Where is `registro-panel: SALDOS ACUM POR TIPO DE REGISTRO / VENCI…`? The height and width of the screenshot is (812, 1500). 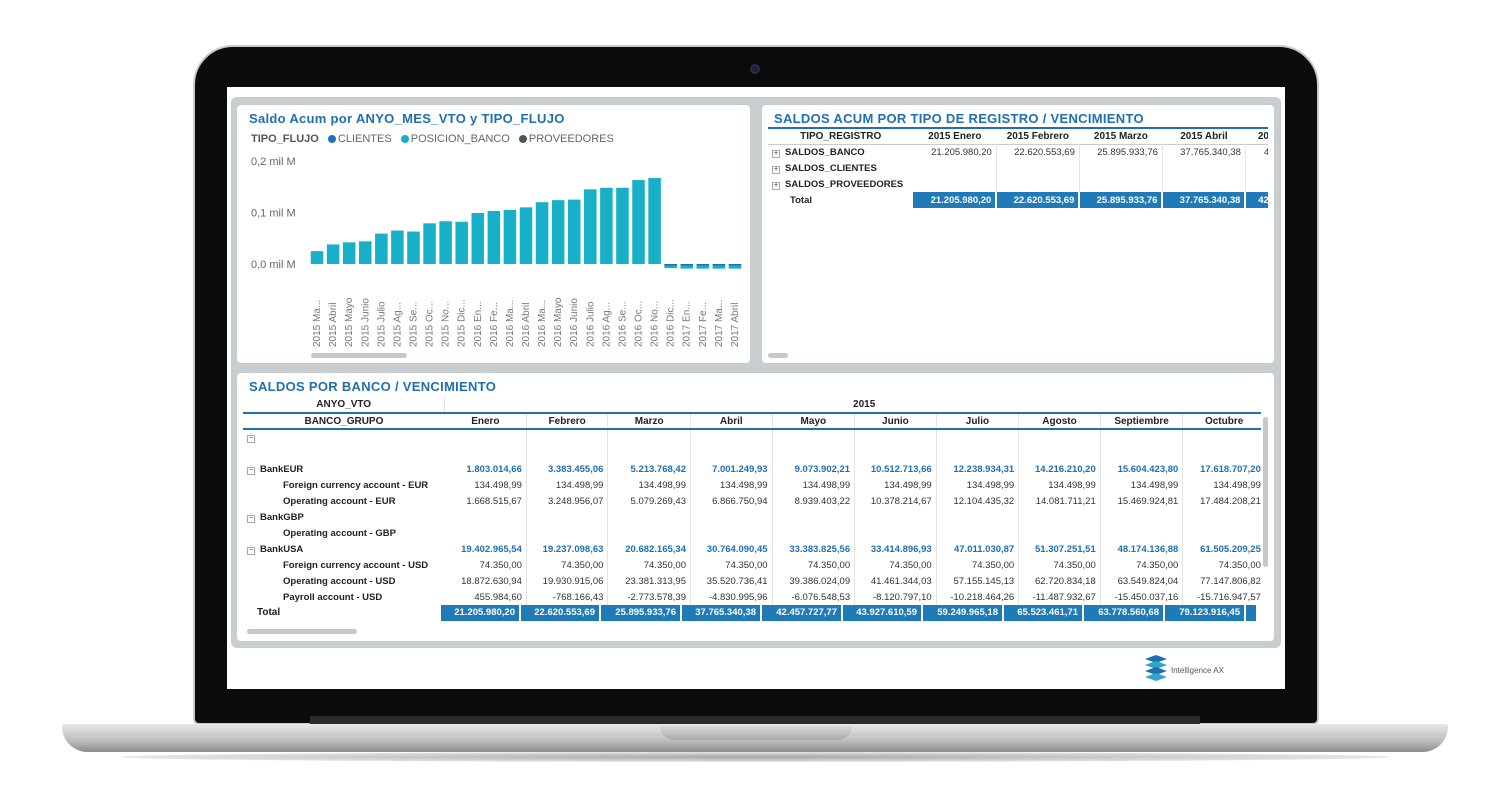
registro-panel: SALDOS ACUM POR TIPO DE REGISTRO / VENCI… is located at coordinates (1018, 234).